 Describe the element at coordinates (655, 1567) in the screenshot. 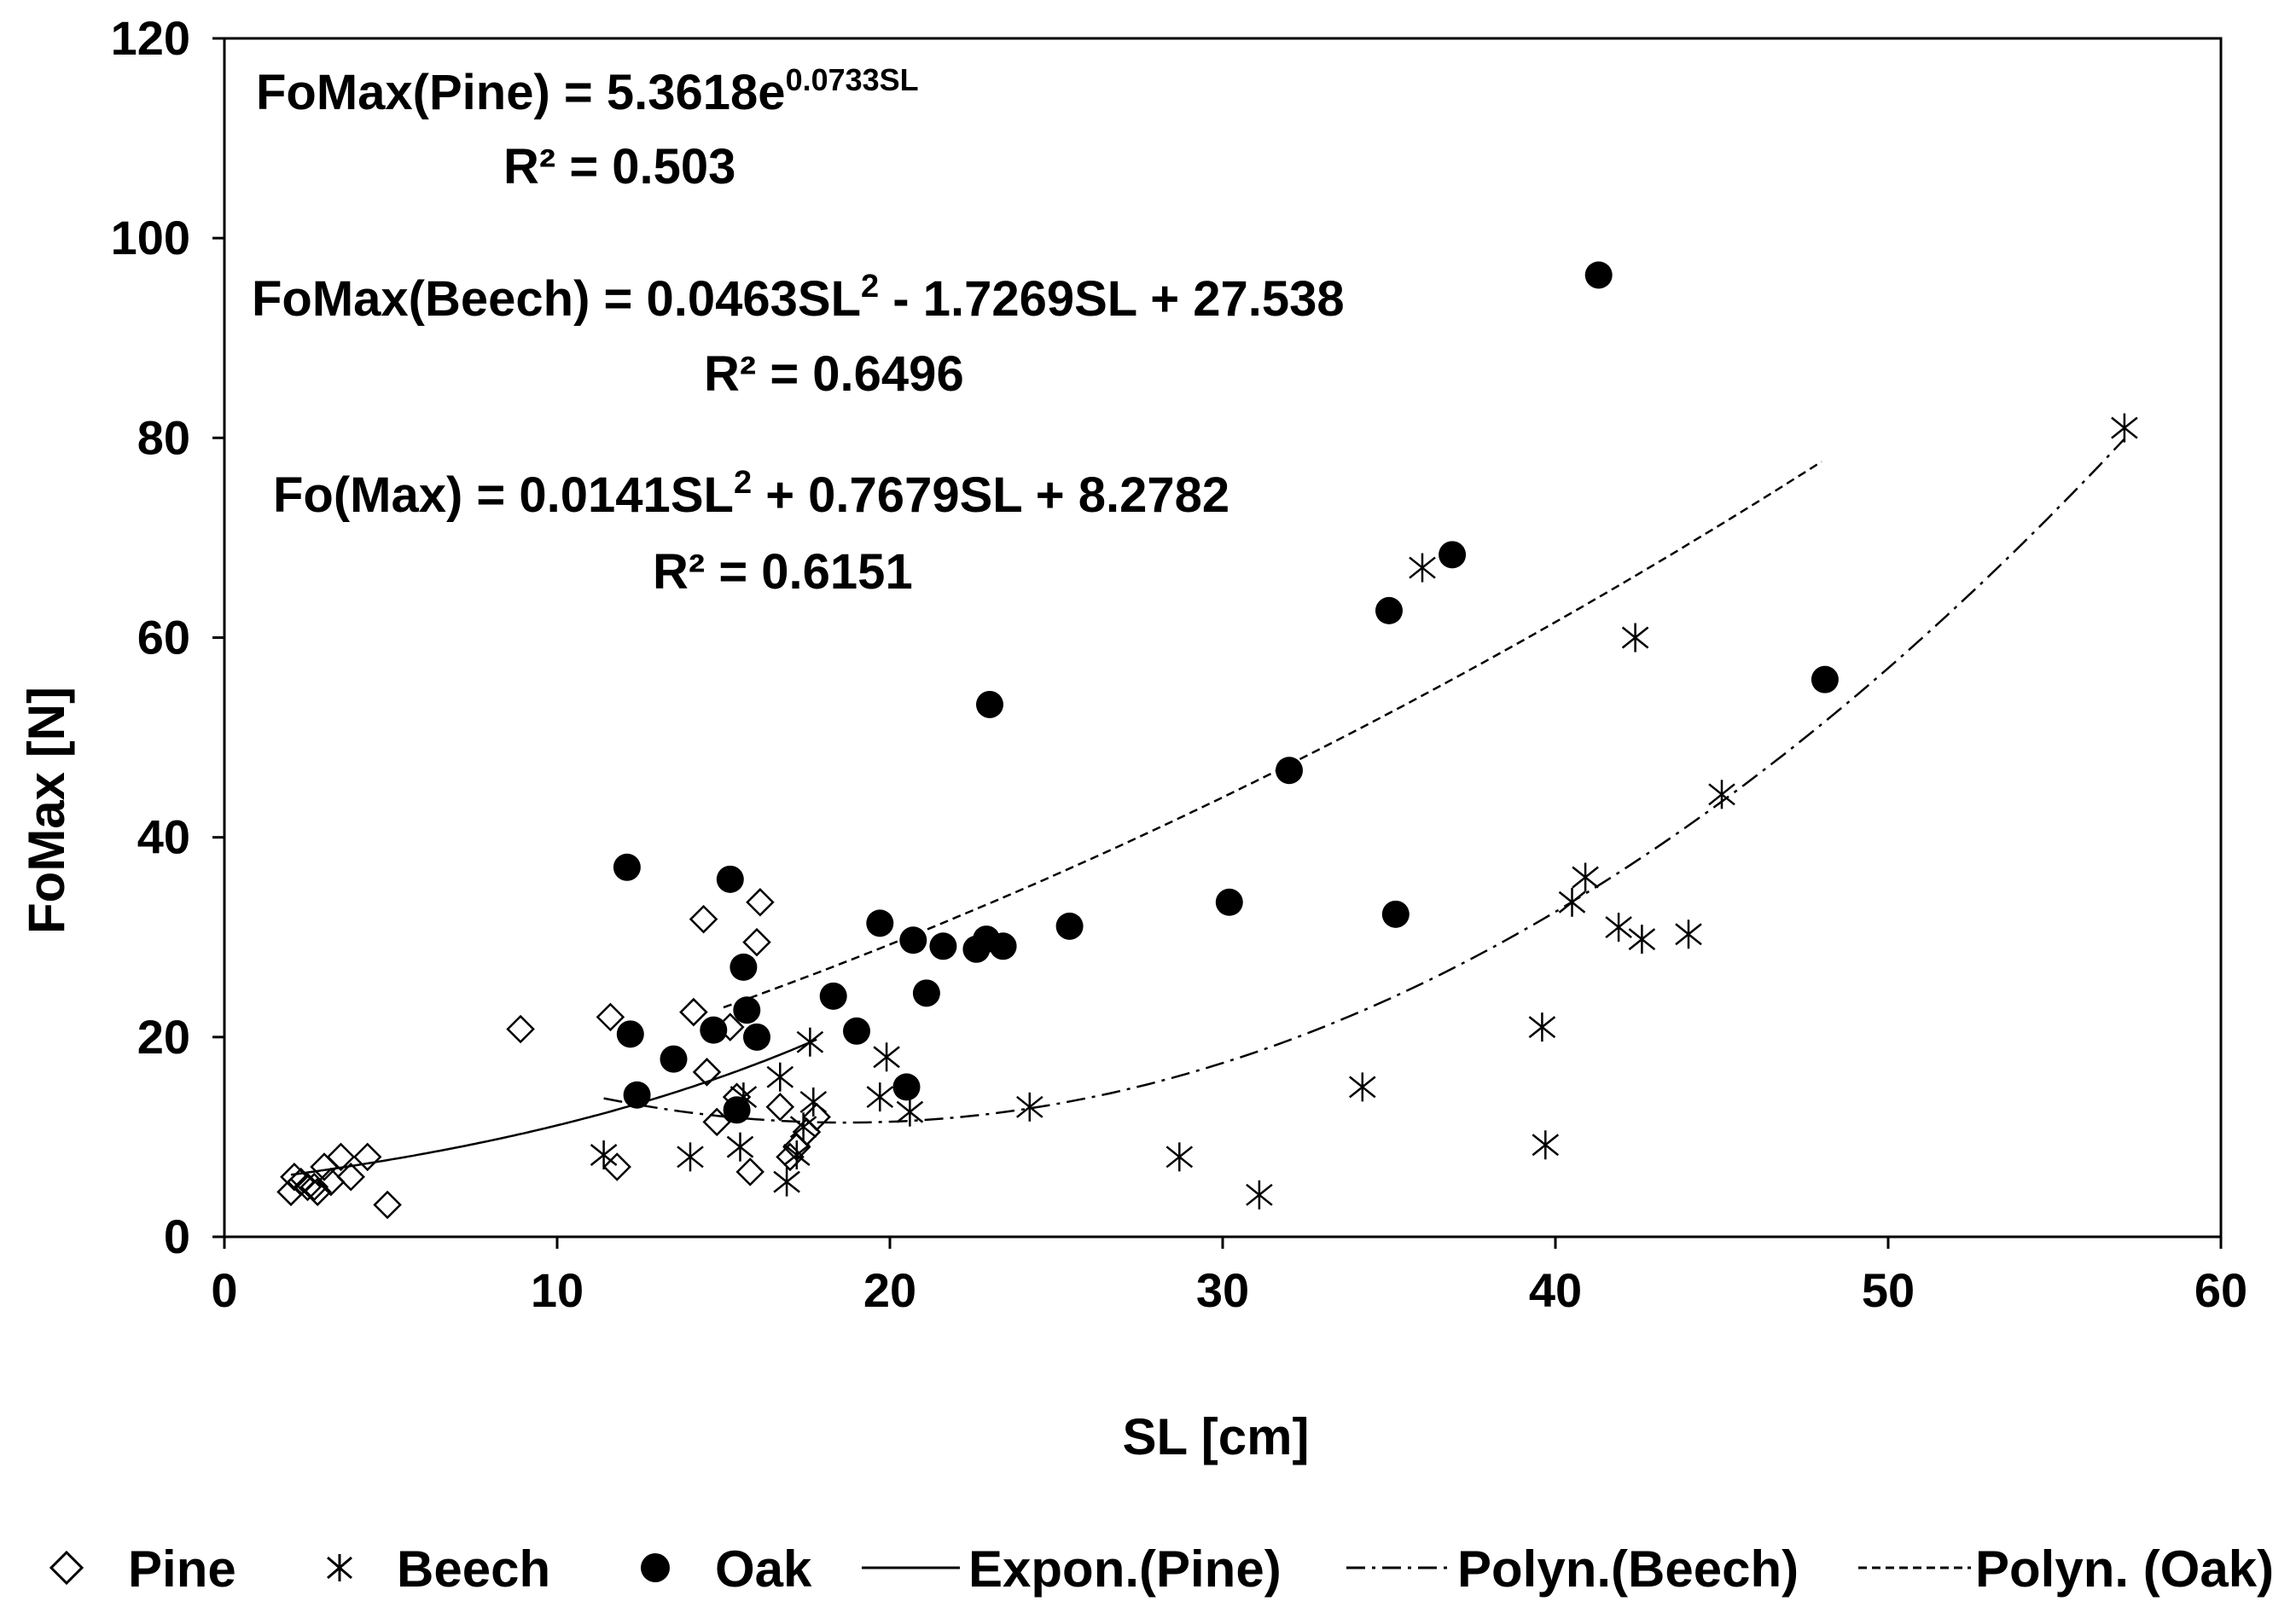

I see `legend-circle-icon` at that location.